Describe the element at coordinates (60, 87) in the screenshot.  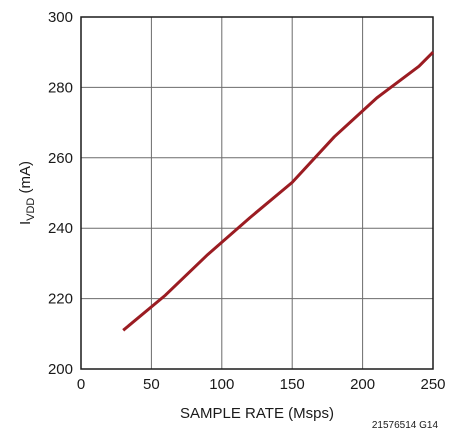
I see `y-tick-280: 280` at that location.